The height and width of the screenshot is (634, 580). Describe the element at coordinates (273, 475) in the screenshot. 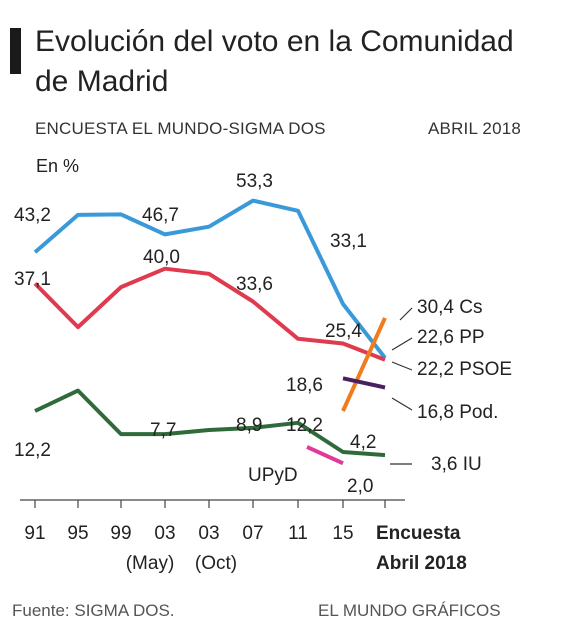

I see `data-label: UPyD` at that location.